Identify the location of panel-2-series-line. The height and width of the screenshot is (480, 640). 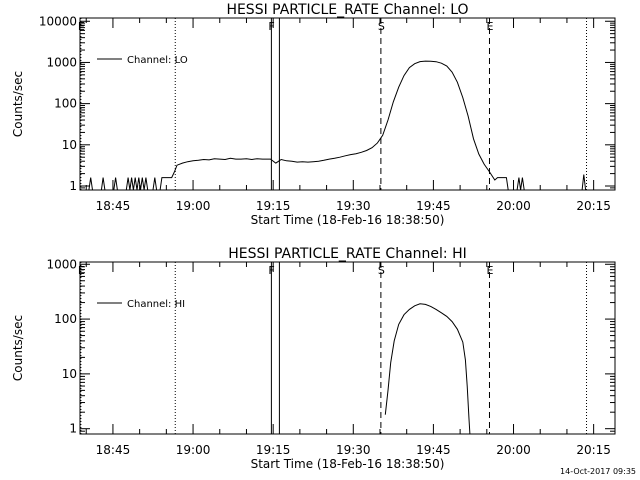
(427, 369).